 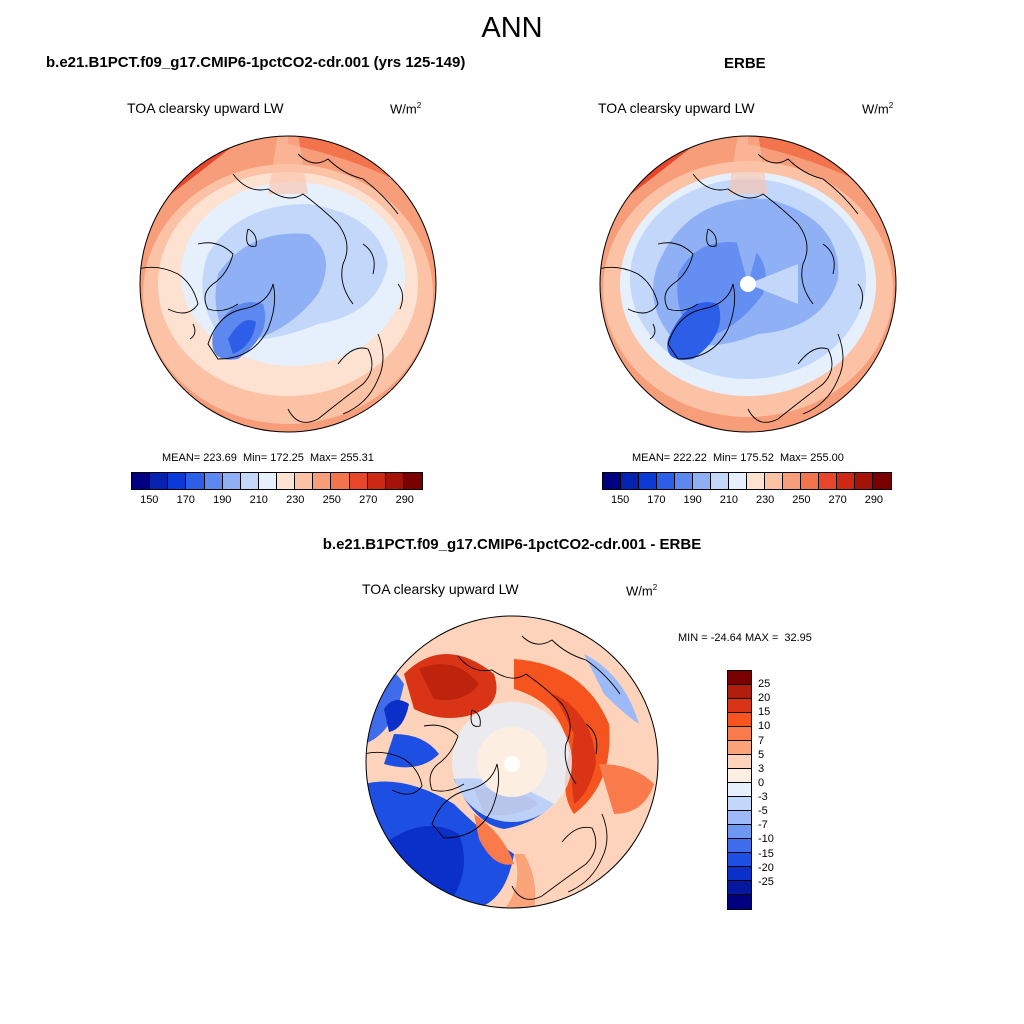 I want to click on figure-title: ANN, so click(x=512, y=28).